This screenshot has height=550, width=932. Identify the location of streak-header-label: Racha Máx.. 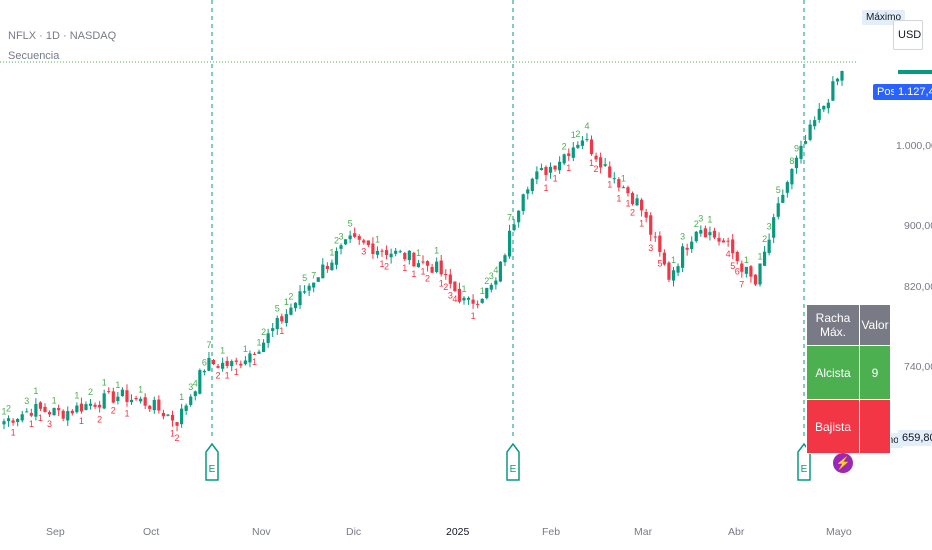
(833, 325).